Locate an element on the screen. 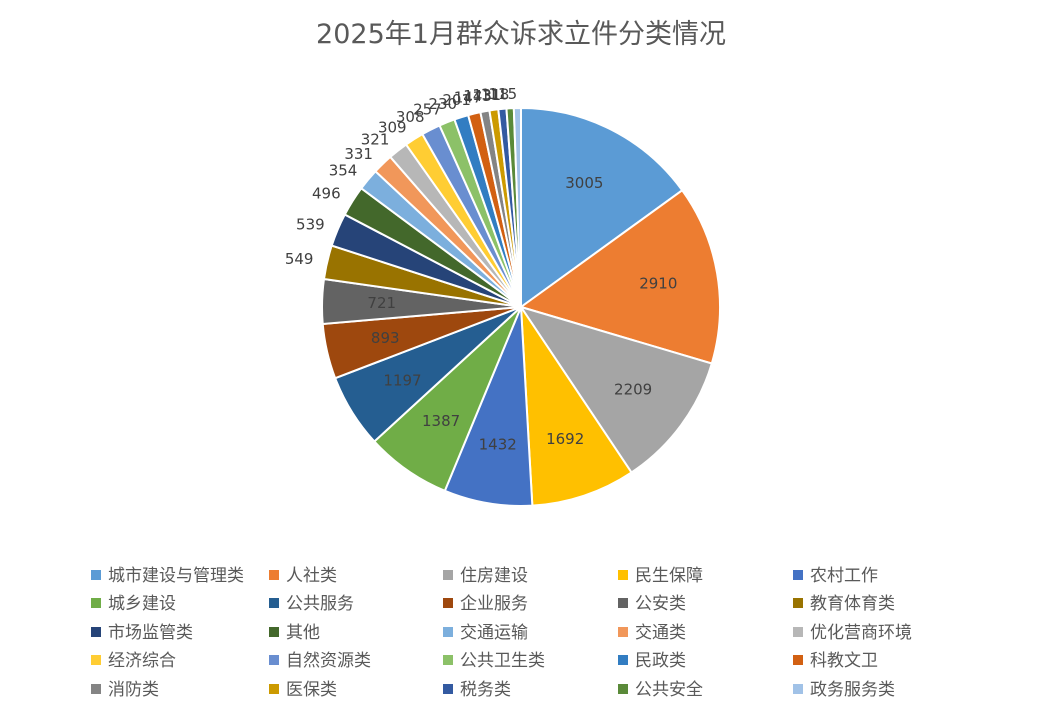 This screenshot has height=720, width=1042. legend-item-9: 公安类 is located at coordinates (652, 604).